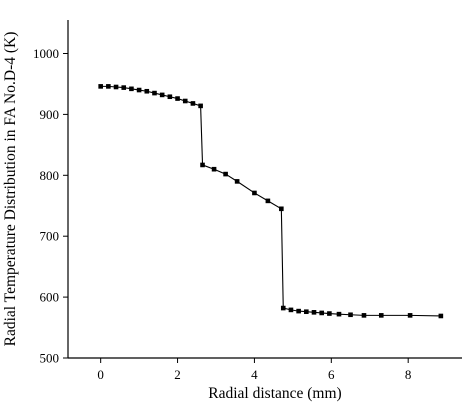  I want to click on x-tick-label: 8, so click(408, 374).